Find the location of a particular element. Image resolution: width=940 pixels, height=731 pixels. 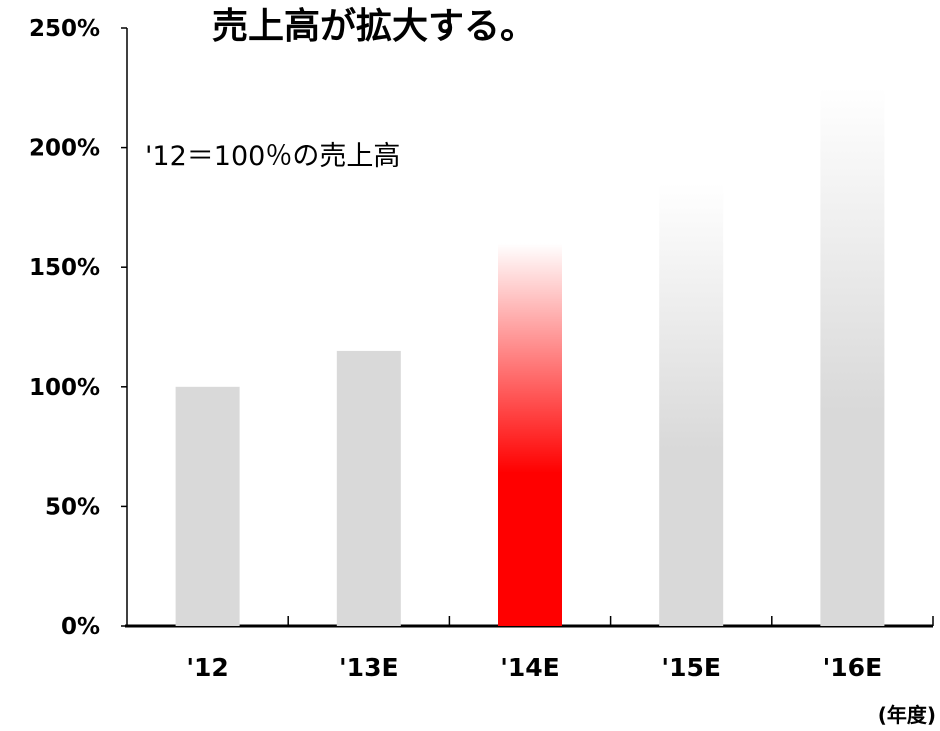

x-tick-label: '14E is located at coordinates (530, 667).